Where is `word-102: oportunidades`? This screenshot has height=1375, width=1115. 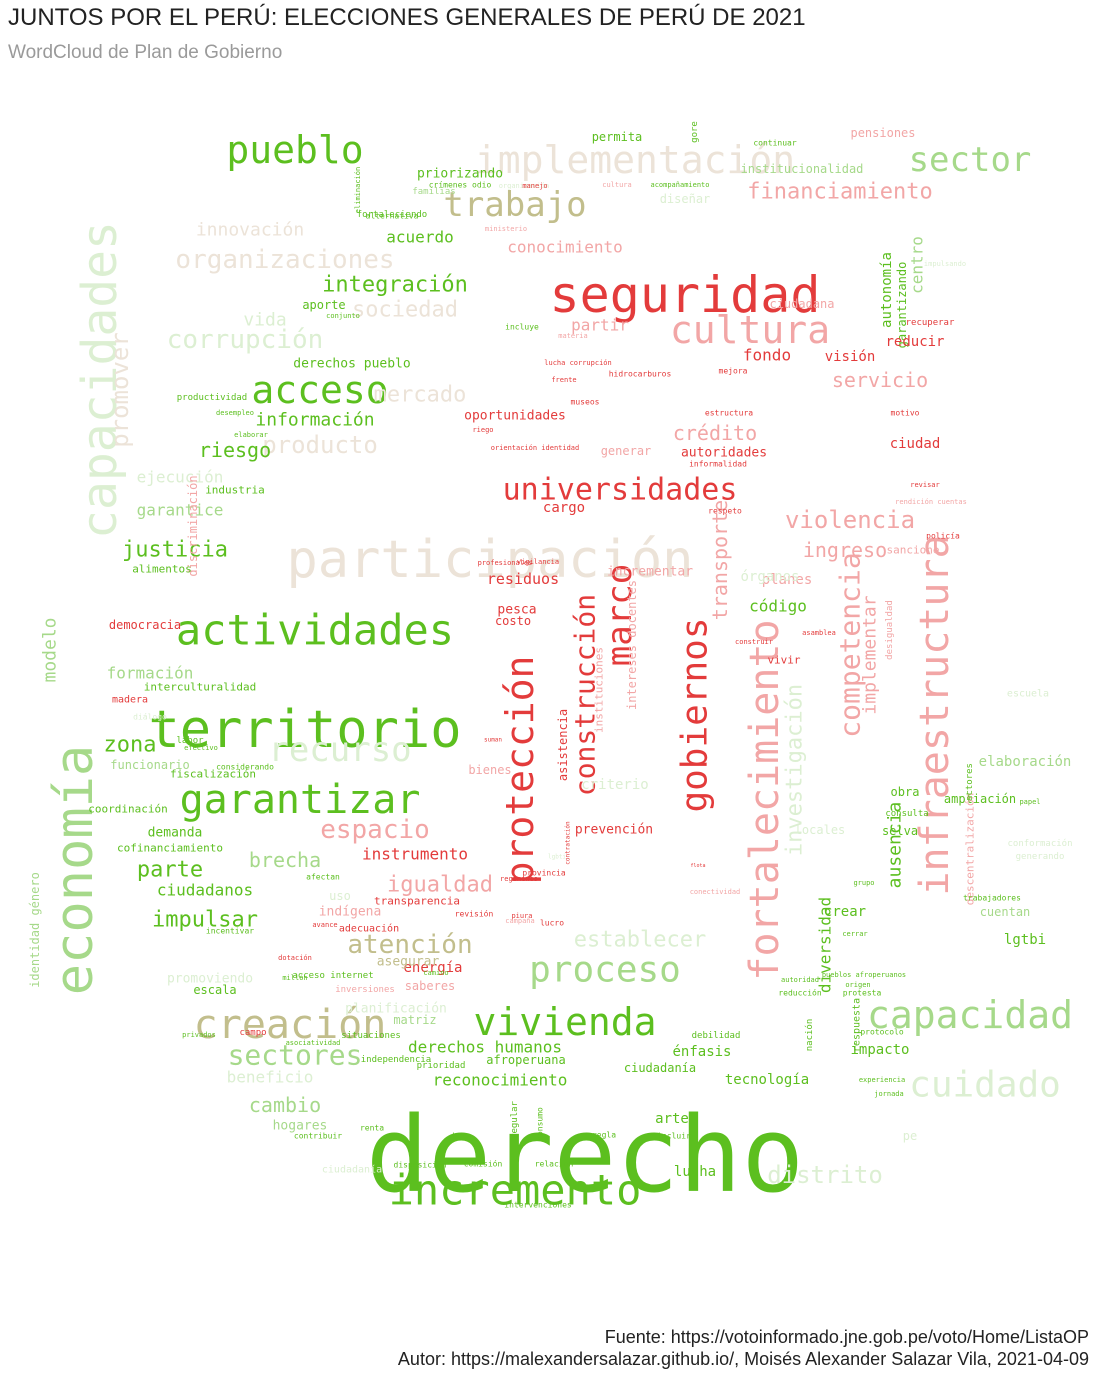
word-102: oportunidades is located at coordinates (515, 416).